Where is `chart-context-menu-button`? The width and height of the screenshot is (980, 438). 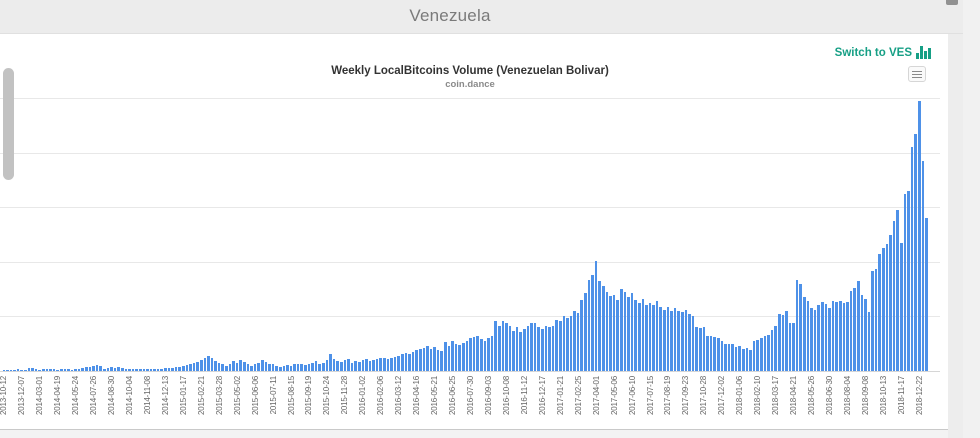 chart-context-menu-button is located at coordinates (917, 74).